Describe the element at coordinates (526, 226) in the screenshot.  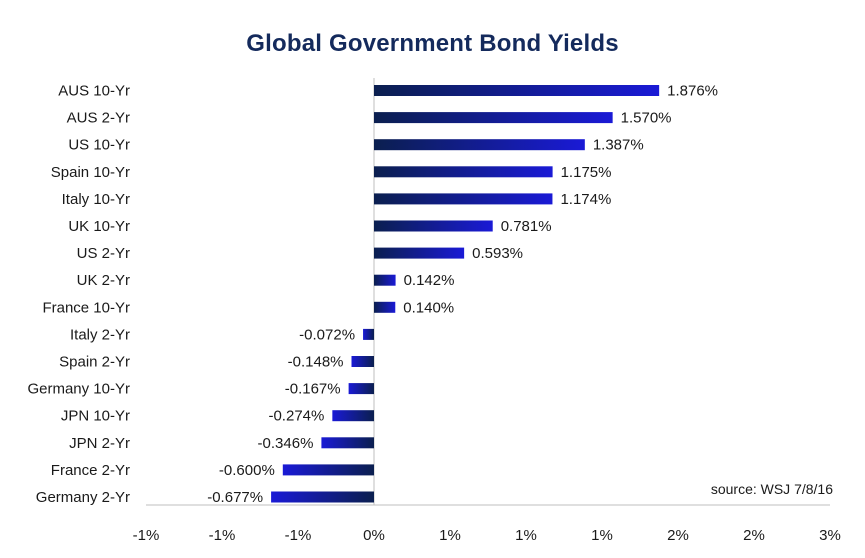
I see `data-label: 0.781%` at that location.